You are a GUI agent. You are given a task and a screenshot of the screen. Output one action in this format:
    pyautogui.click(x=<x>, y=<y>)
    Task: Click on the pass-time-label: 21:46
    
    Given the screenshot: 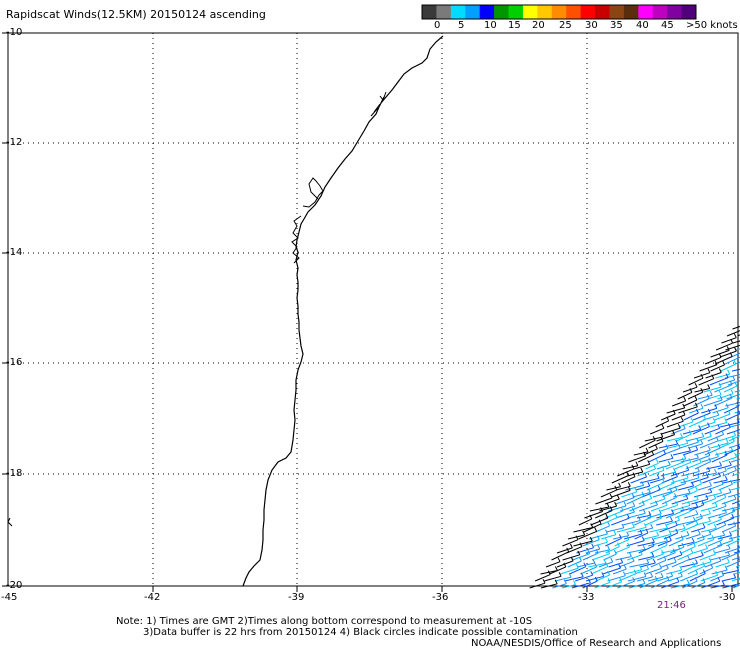 What is the action you would take?
    pyautogui.click(x=671, y=605)
    